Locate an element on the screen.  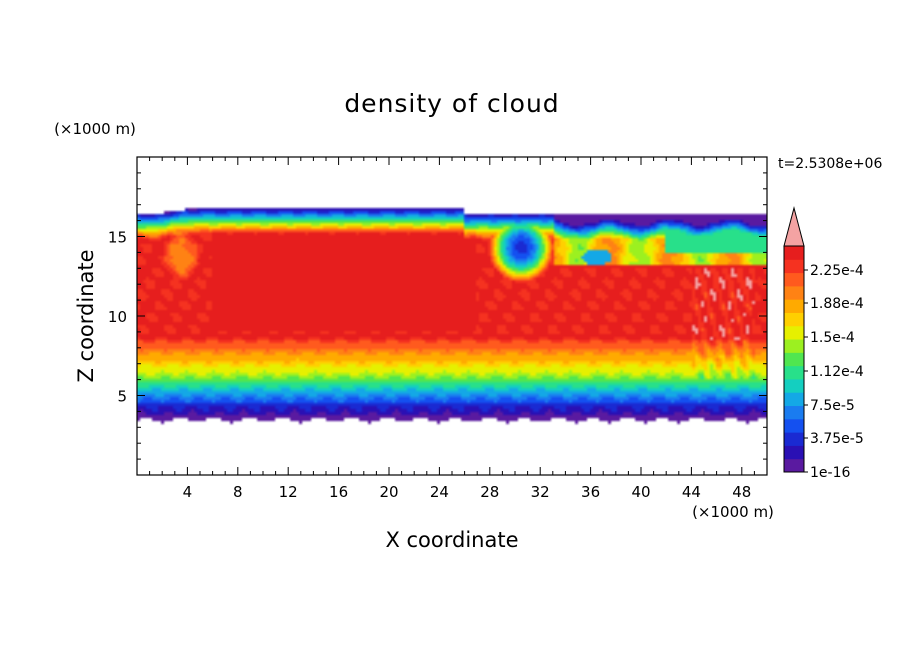
x-tick-label: 32 is located at coordinates (540, 492).